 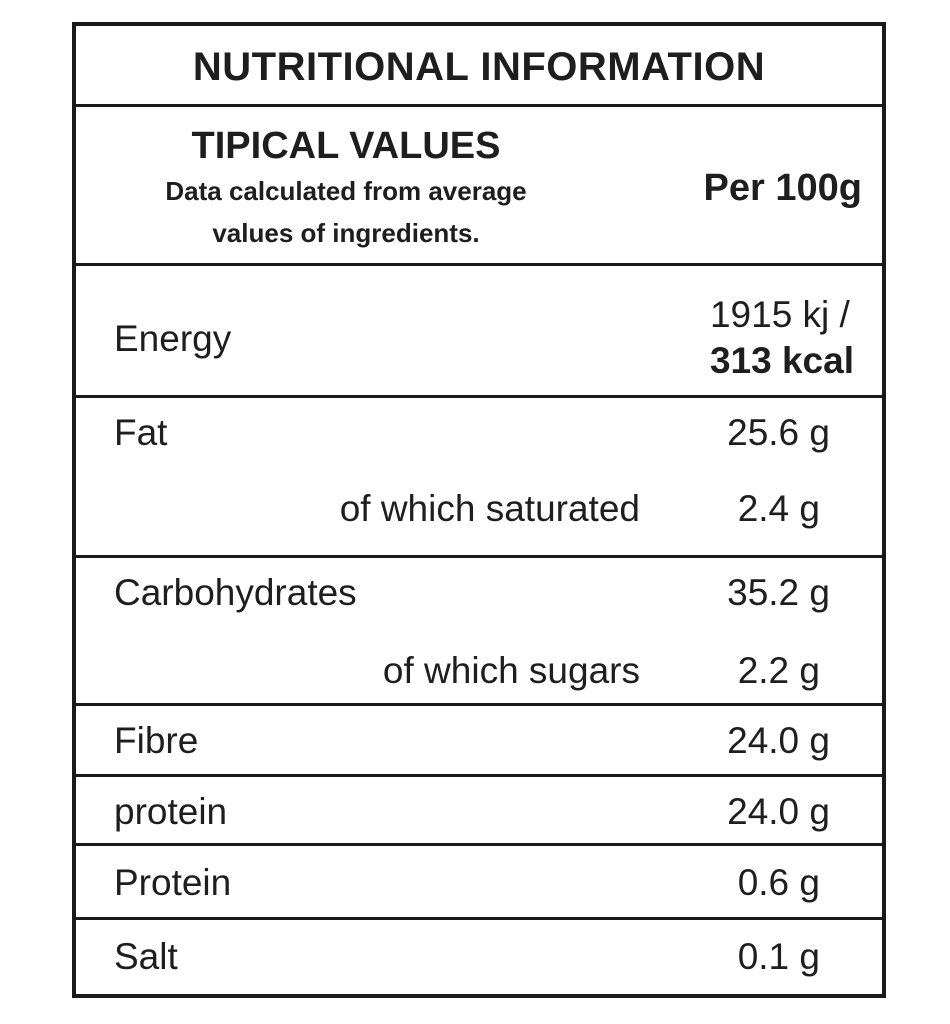 I want to click on typical-values-note-line2: values of ingredients., so click(x=346, y=233).